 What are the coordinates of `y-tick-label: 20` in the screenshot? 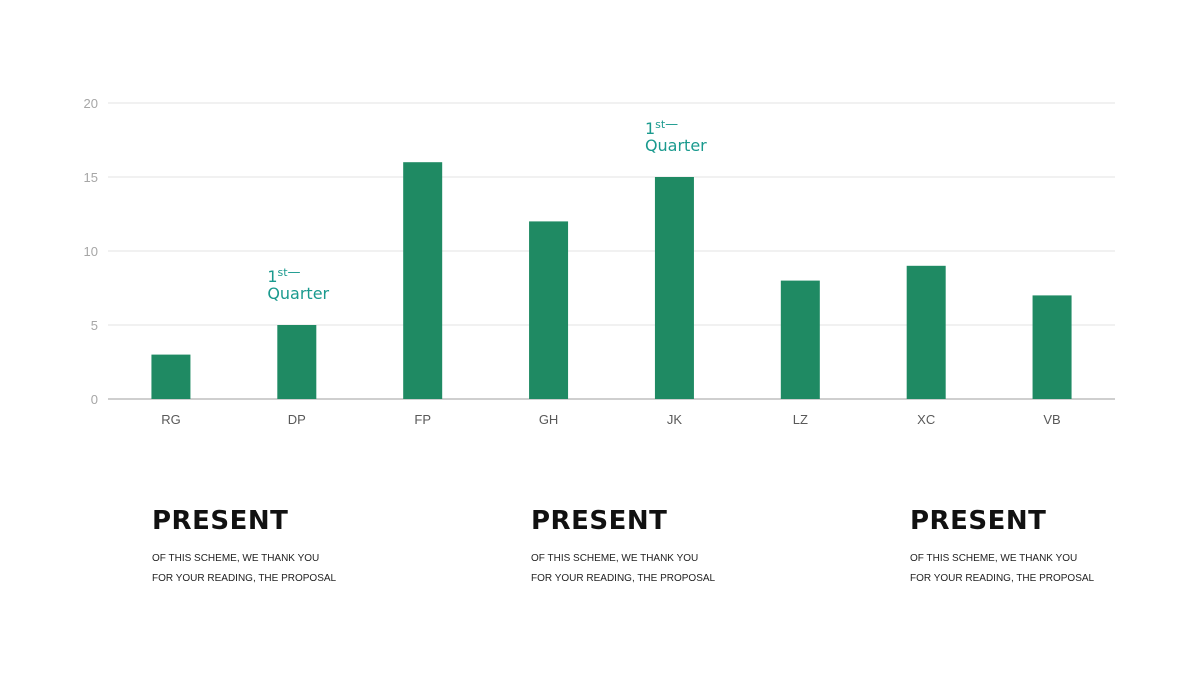 It's located at (91, 103).